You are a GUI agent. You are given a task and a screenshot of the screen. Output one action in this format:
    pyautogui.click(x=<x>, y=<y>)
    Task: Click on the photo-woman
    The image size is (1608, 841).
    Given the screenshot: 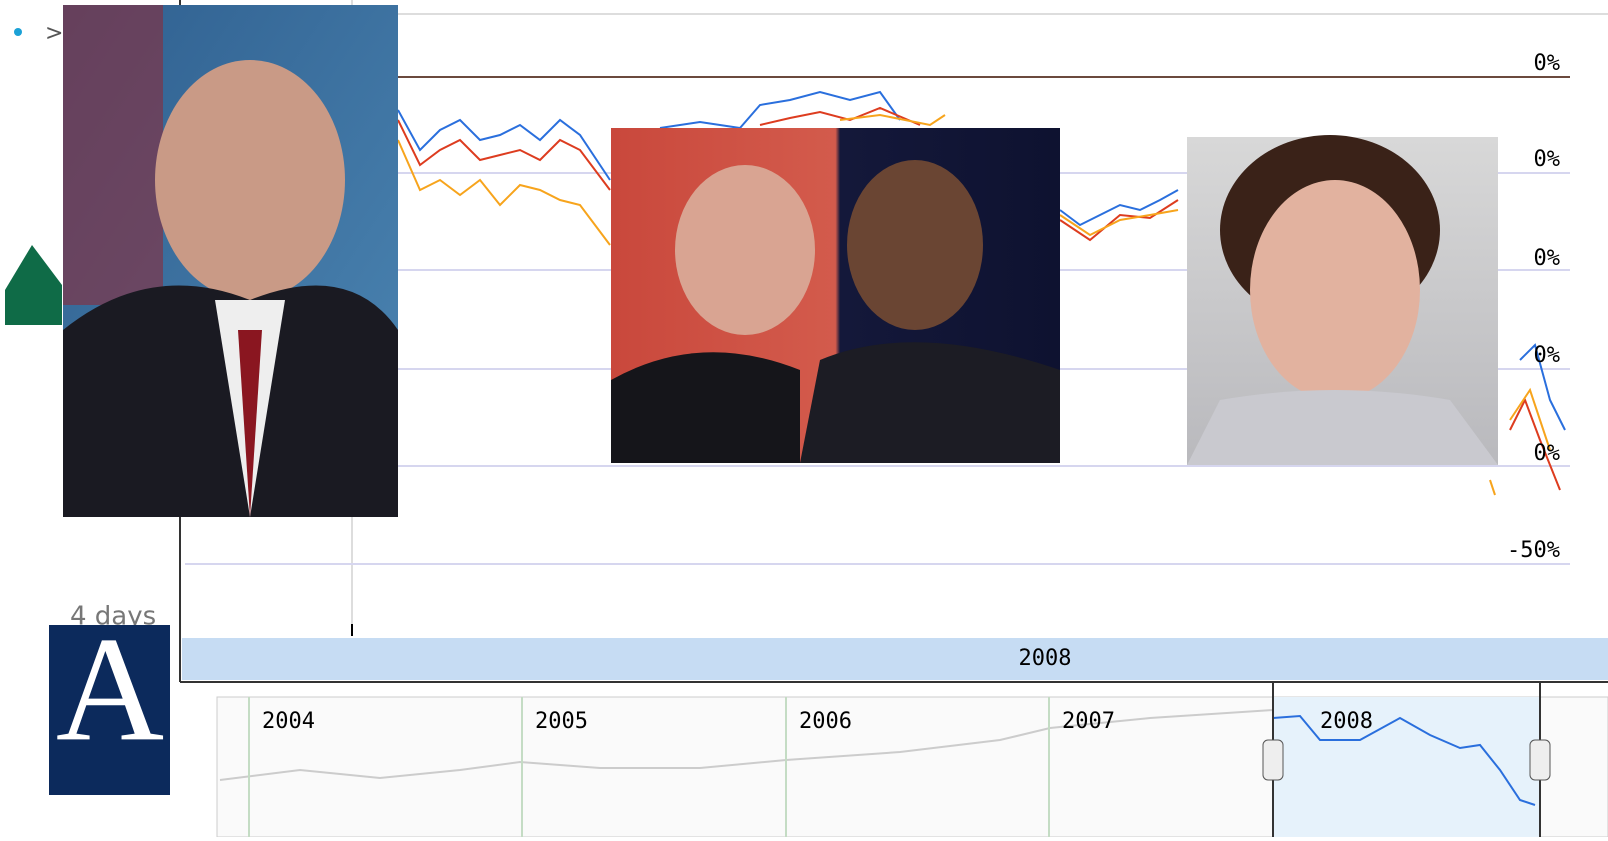 What is the action you would take?
    pyautogui.click(x=1342, y=300)
    